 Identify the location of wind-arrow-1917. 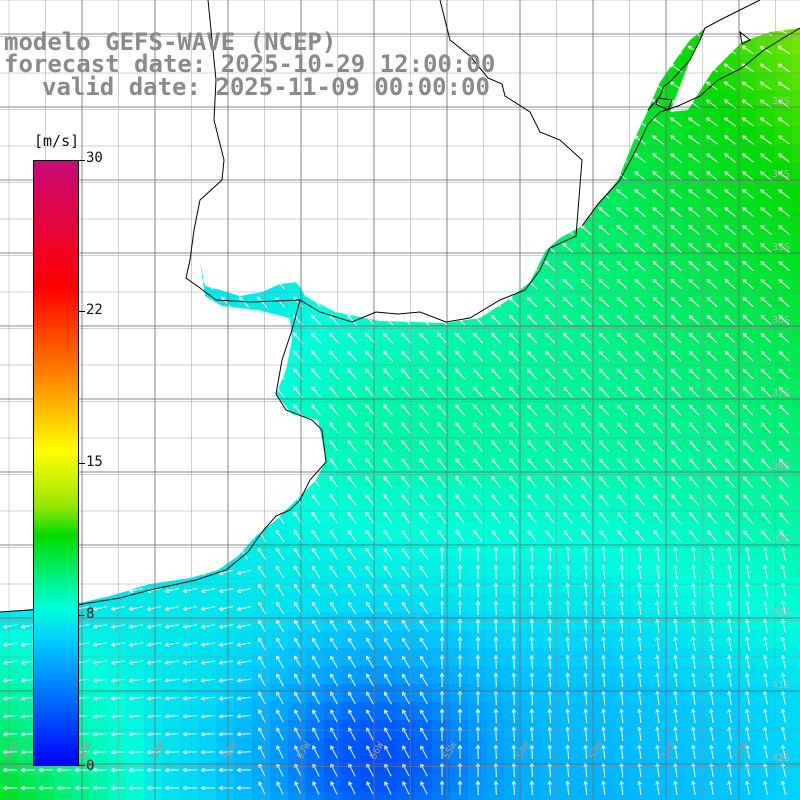
(460, 788).